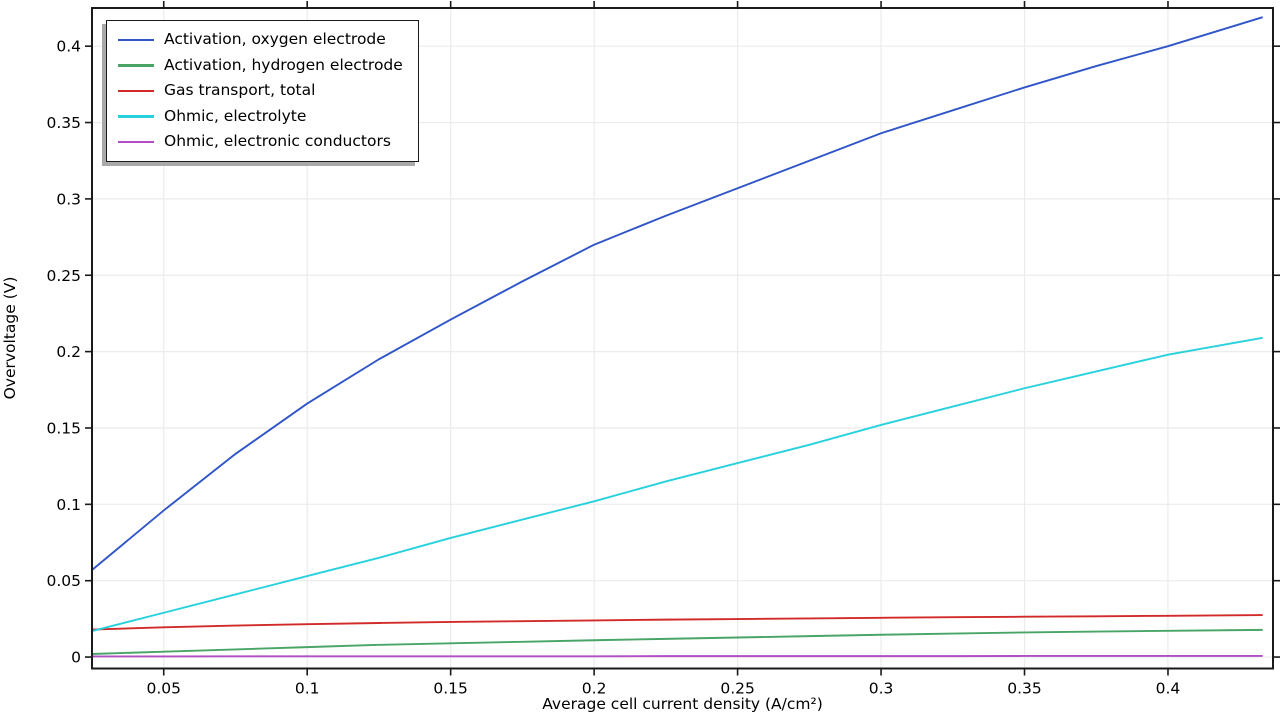 The height and width of the screenshot is (720, 1280). Describe the element at coordinates (68, 352) in the screenshot. I see `y-tick-label: 0.2` at that location.